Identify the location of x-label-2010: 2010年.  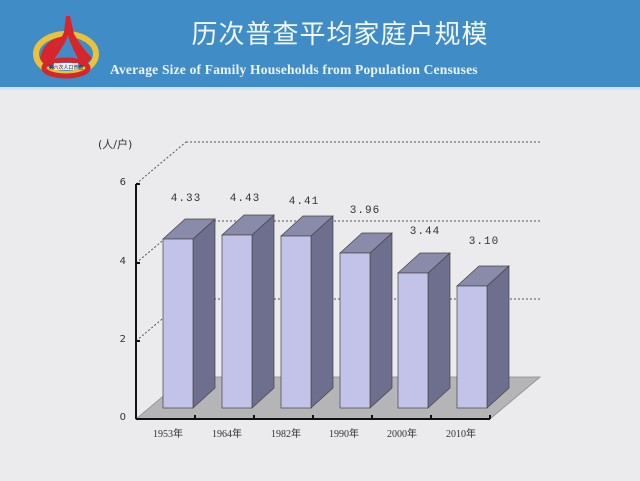
(461, 434).